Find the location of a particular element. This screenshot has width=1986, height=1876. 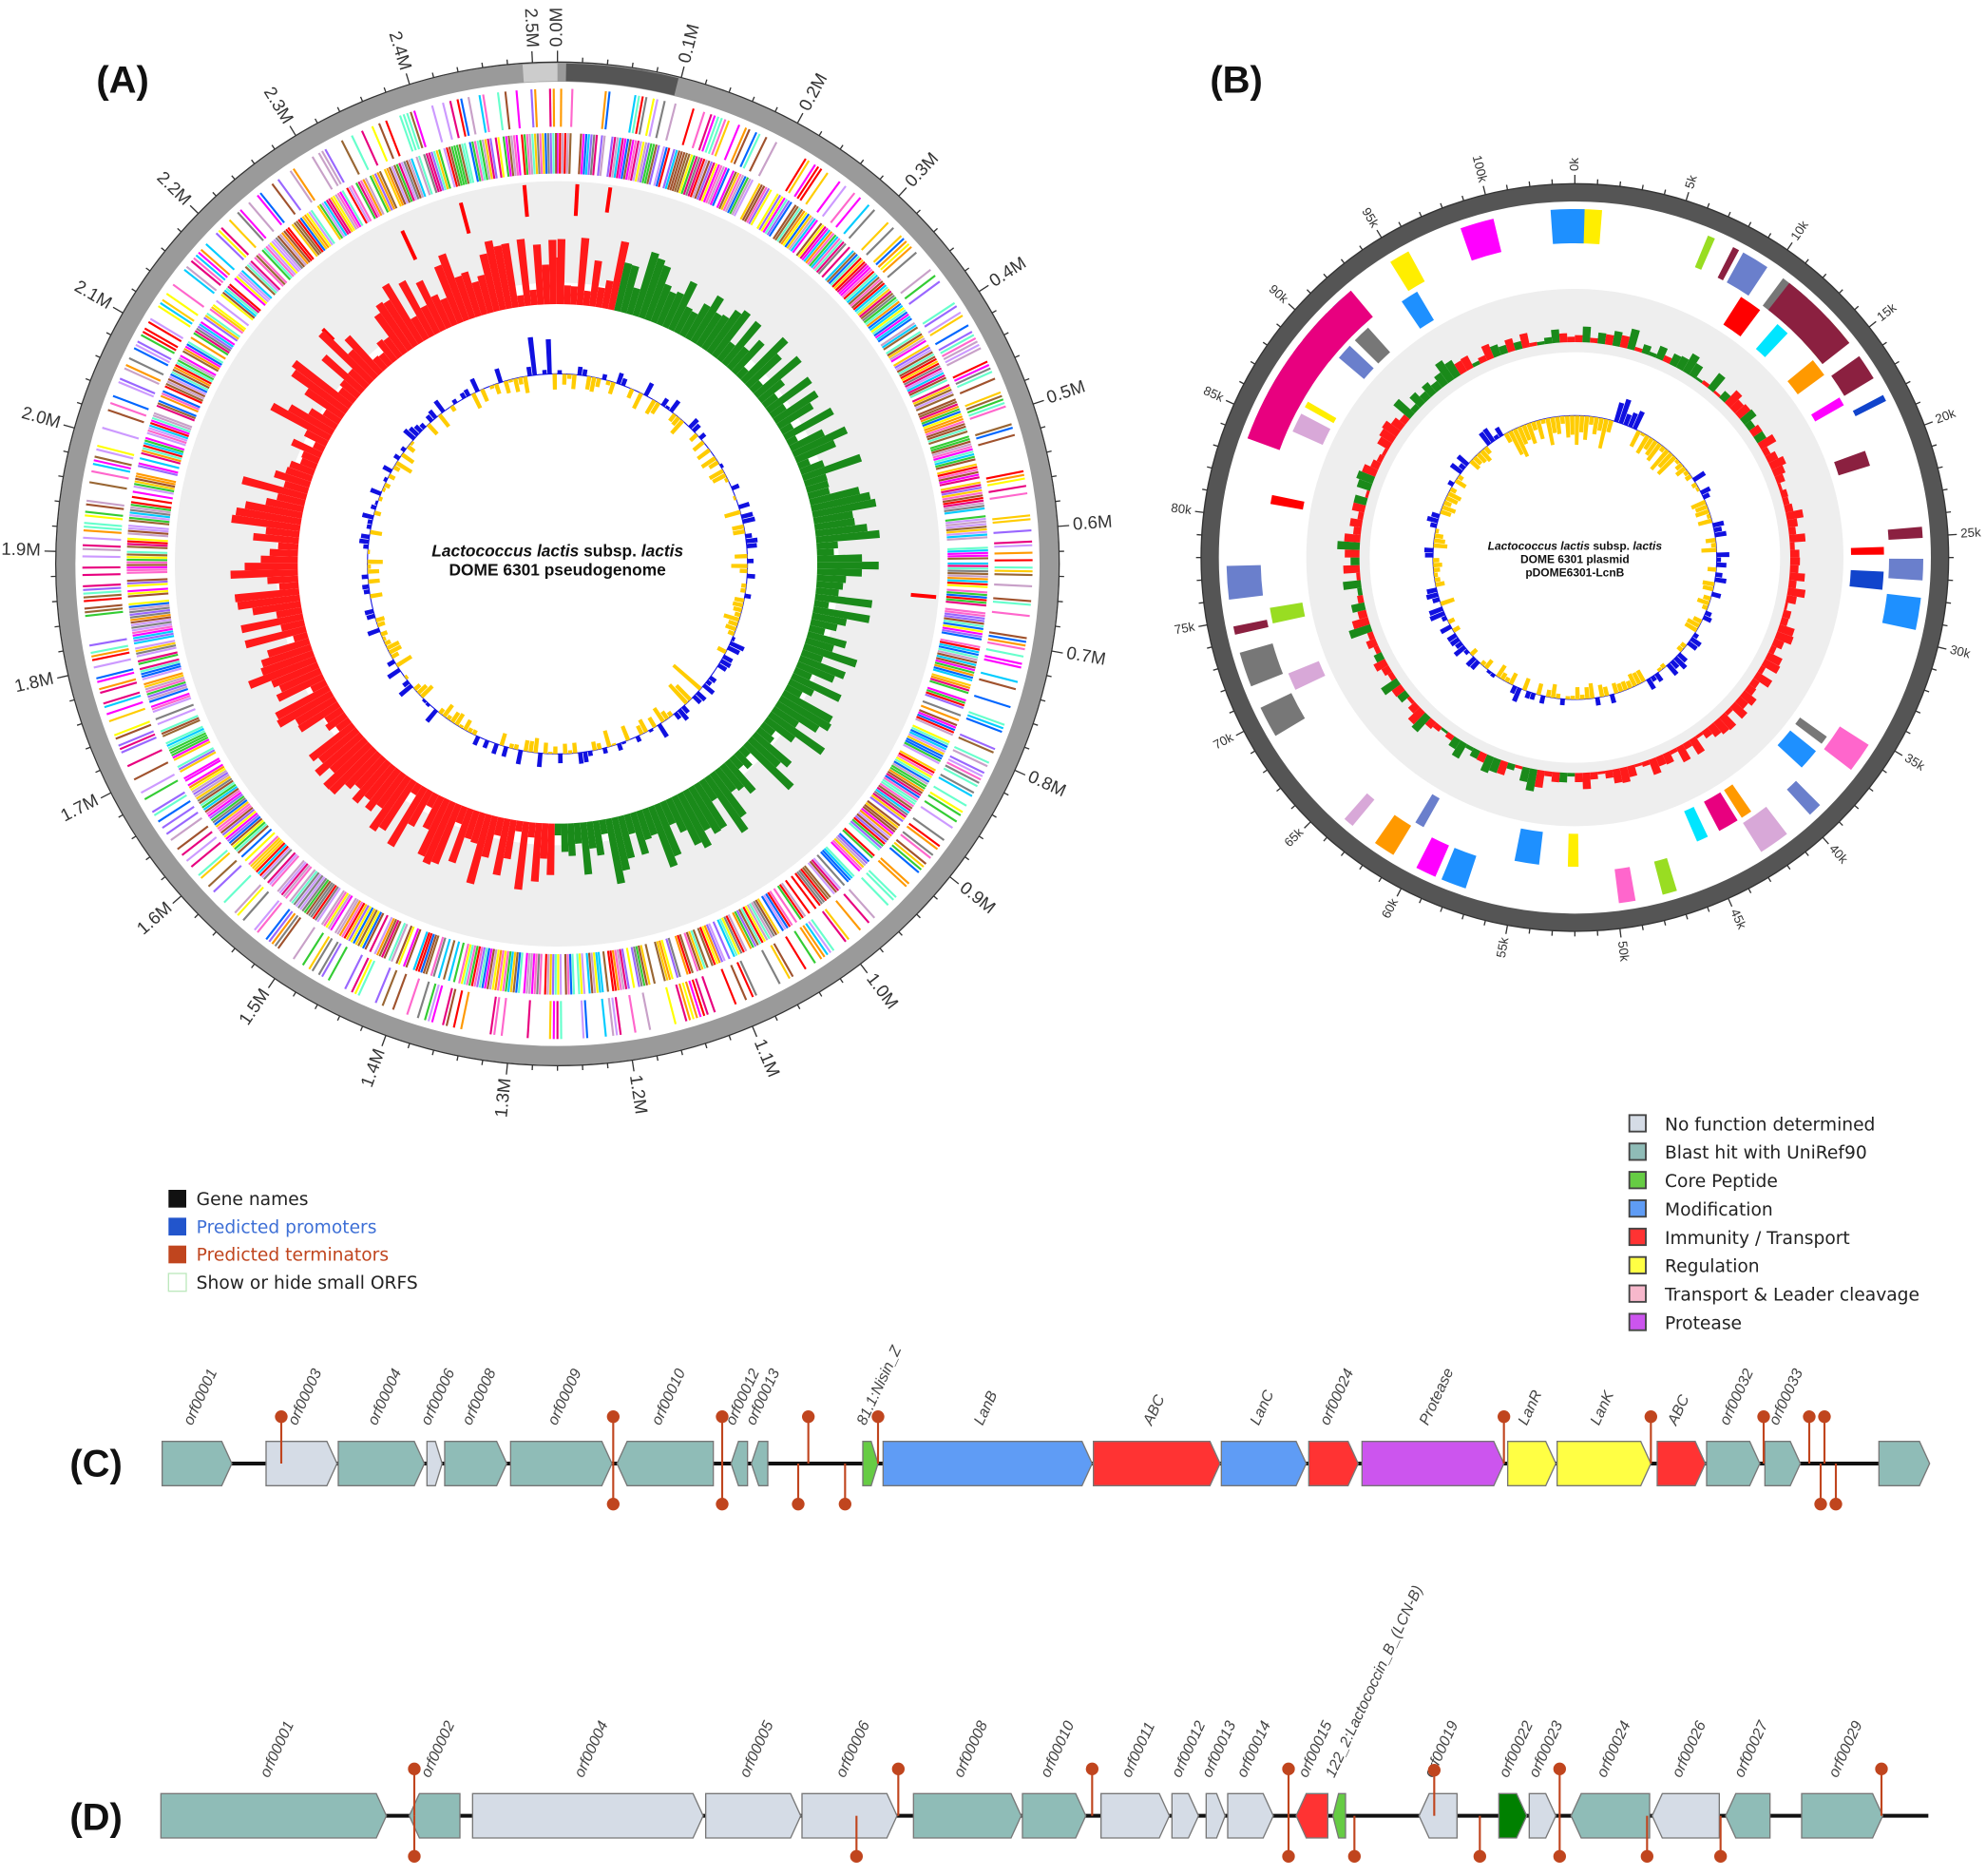

tick-label: 90k is located at coordinates (1279, 293).